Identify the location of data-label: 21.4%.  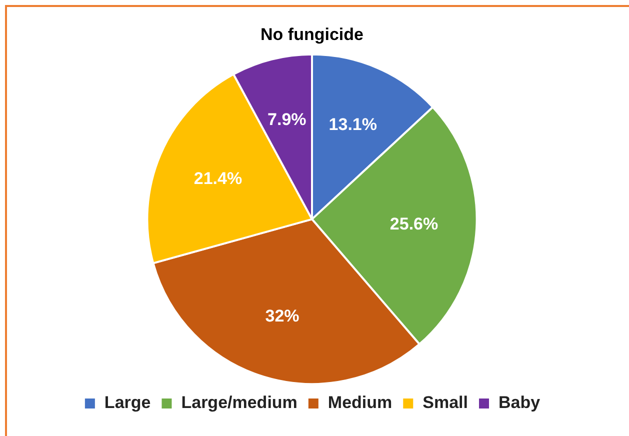
(218, 178).